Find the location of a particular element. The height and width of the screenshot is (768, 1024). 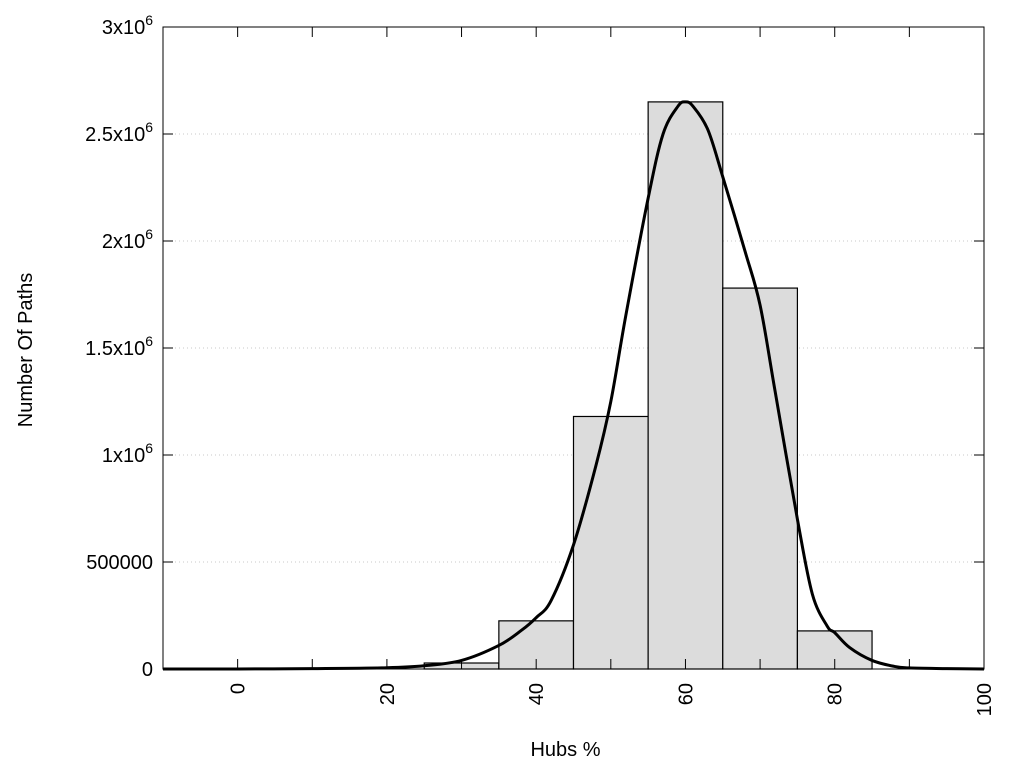

y-tick-label-5: 2.5x10⁶ is located at coordinates (119, 132).